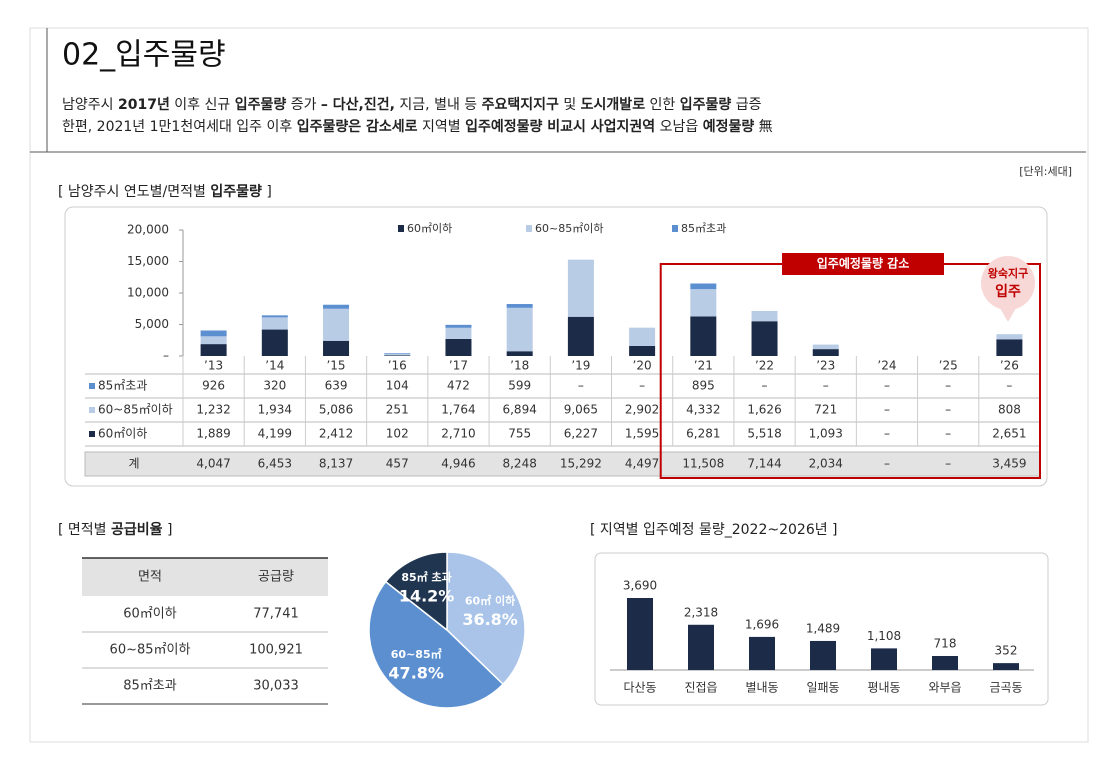  What do you see at coordinates (458, 464) in the screenshot?
I see `total-cell: 4,946` at bounding box center [458, 464].